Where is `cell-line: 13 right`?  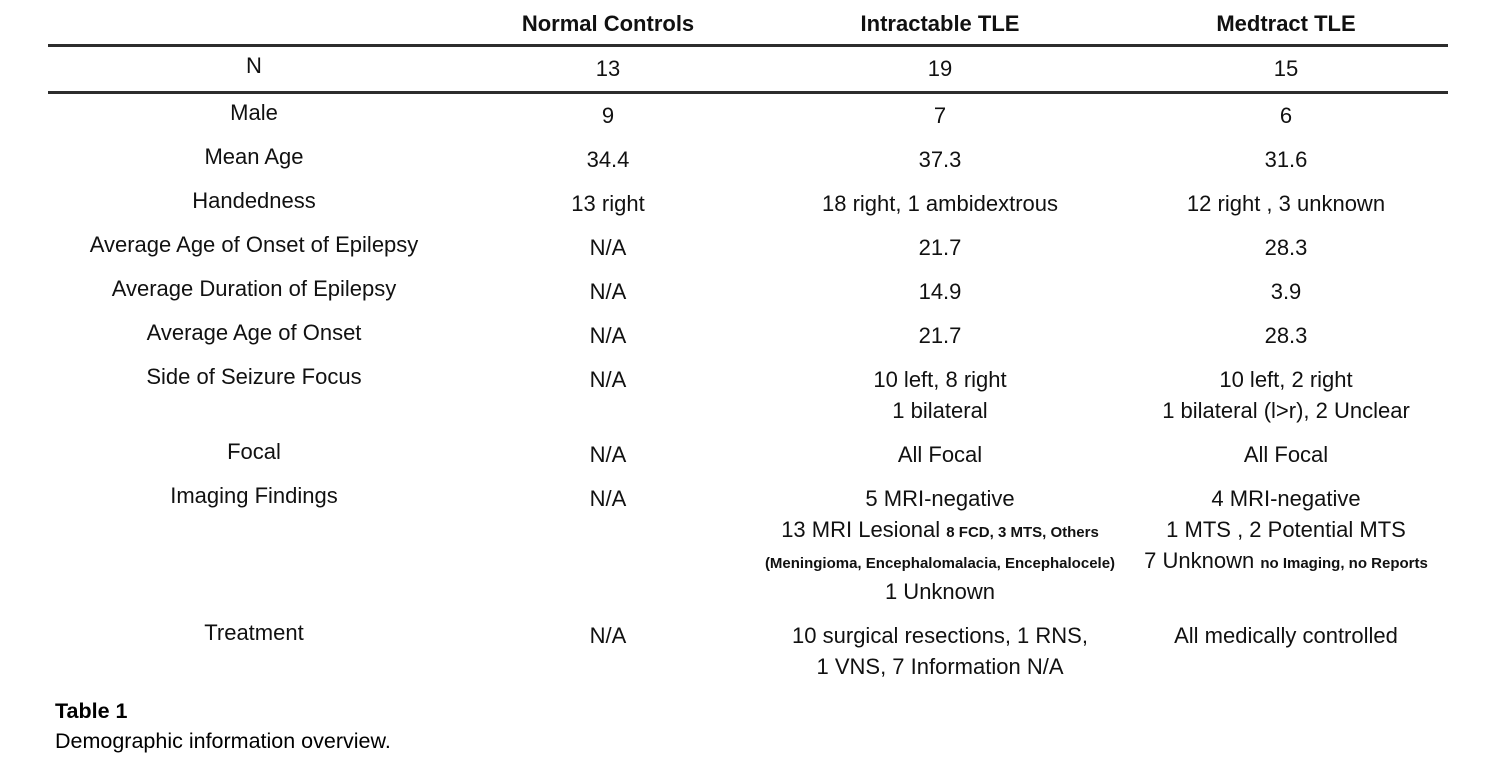 cell-line: 13 right is located at coordinates (608, 203).